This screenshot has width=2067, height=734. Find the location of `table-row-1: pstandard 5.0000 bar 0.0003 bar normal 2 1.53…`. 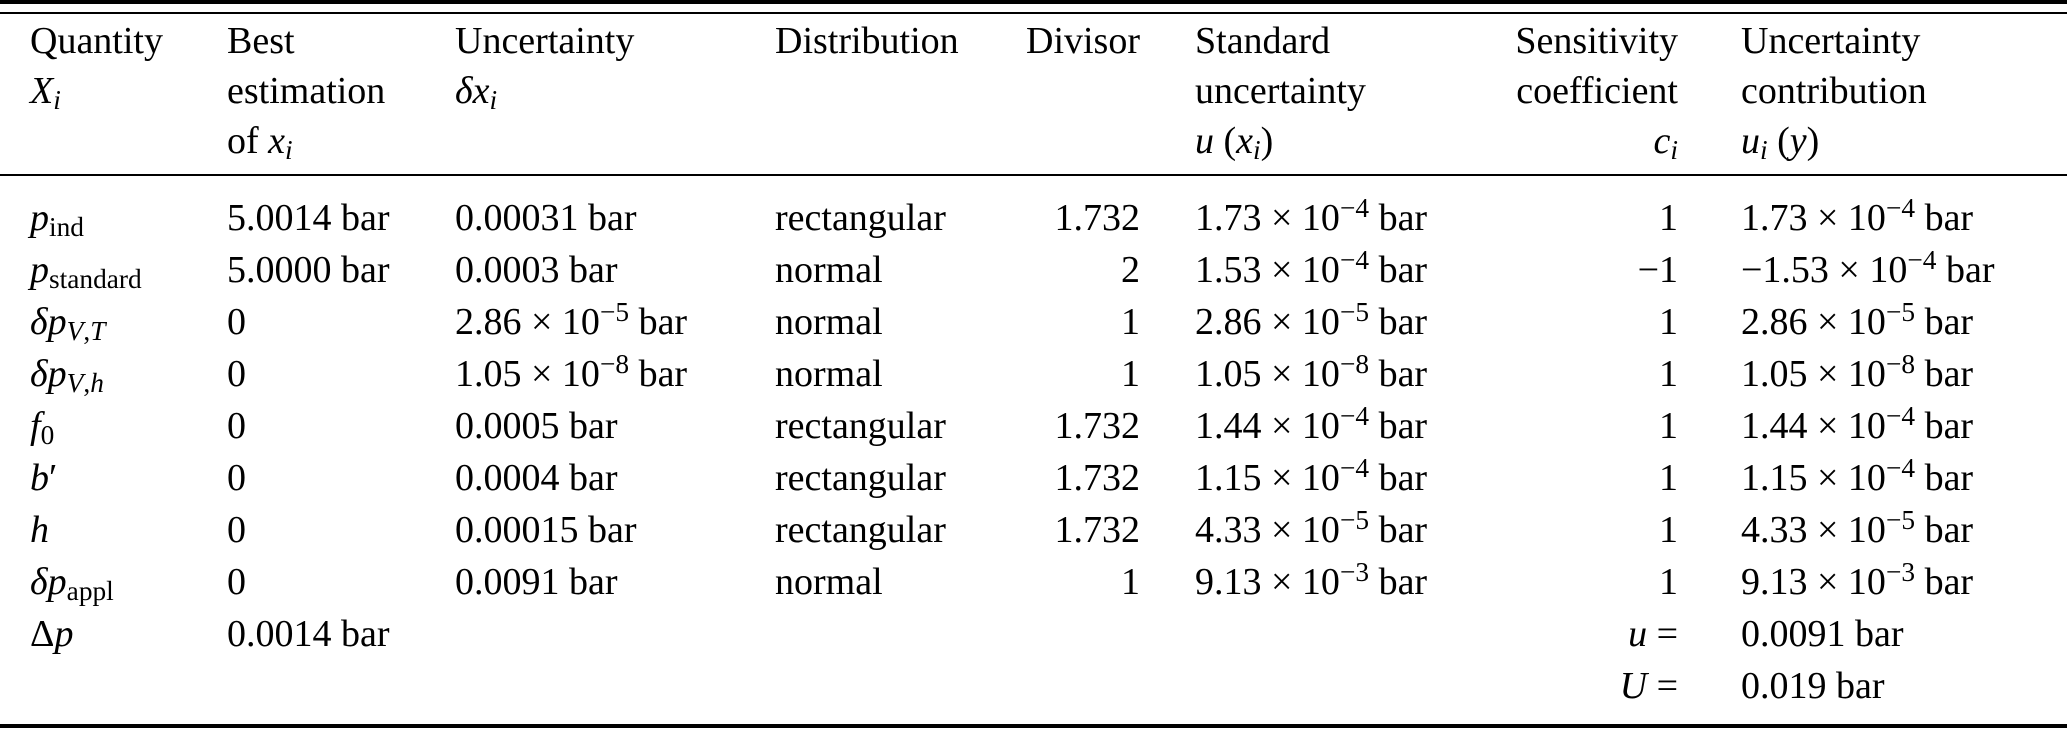

table-row-1: pstandard 5.0000 bar 0.0003 bar normal 2 1.53… is located at coordinates (1033, 270).